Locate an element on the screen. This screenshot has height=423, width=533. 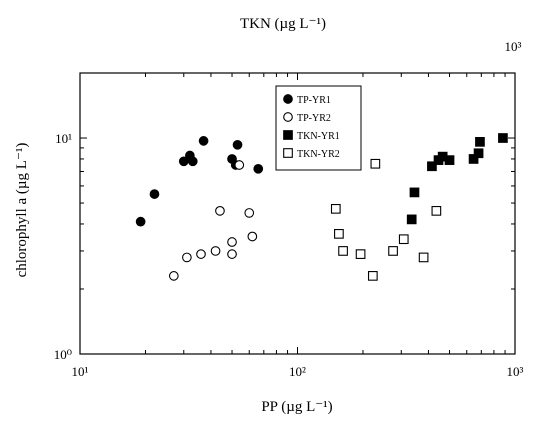
y-axis-label: chlorophyll a (µg L⁻¹) is located at coordinates (22, 210).